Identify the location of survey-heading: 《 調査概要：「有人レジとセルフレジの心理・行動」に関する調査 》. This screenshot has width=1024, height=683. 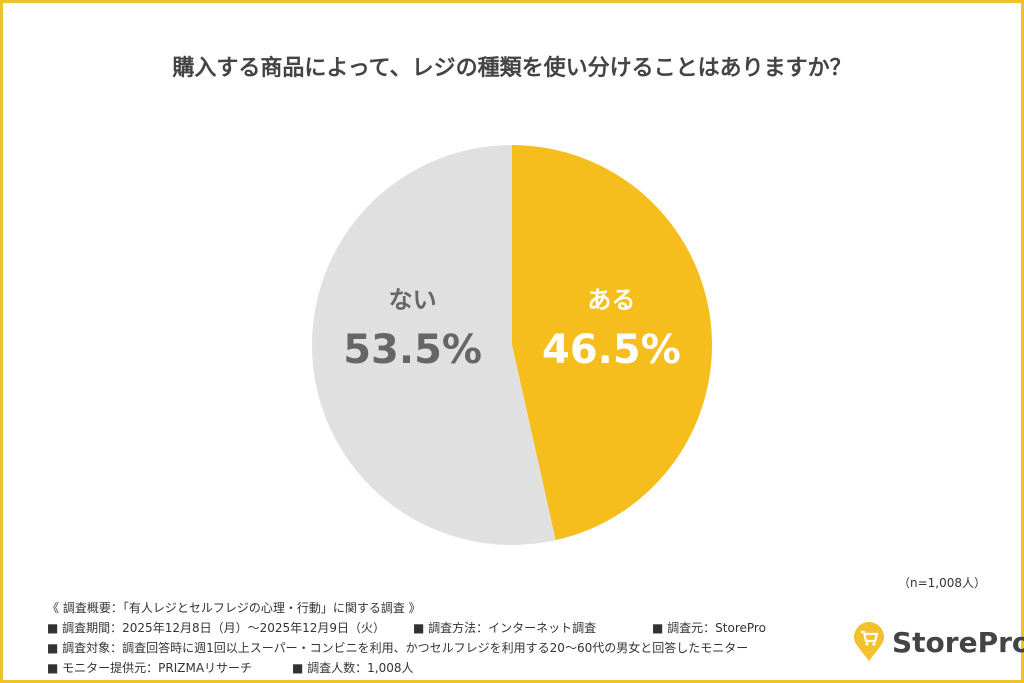
(234, 608).